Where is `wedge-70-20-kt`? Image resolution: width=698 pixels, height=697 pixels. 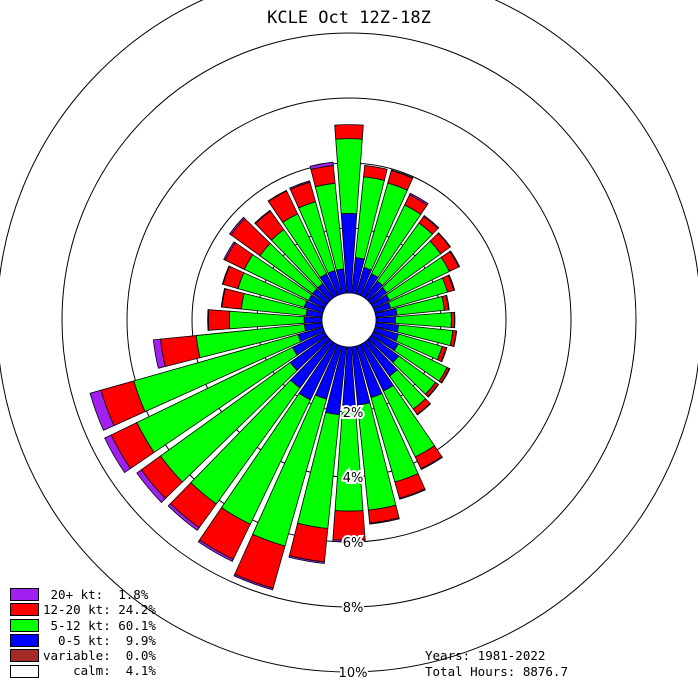
wedge-70-20-kt is located at coordinates (451, 282).